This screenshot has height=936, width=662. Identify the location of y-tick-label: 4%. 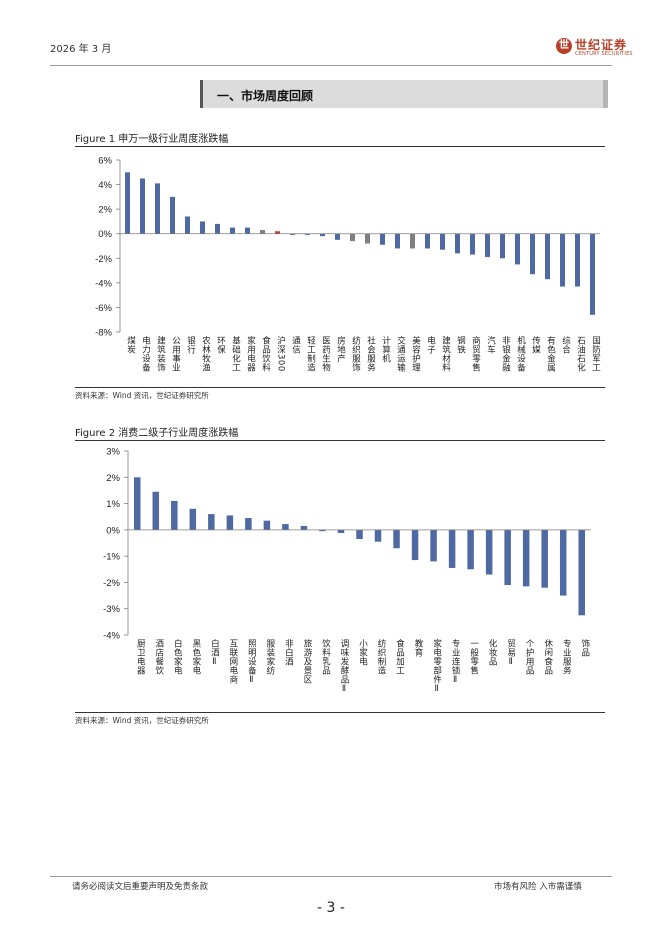
(105, 185).